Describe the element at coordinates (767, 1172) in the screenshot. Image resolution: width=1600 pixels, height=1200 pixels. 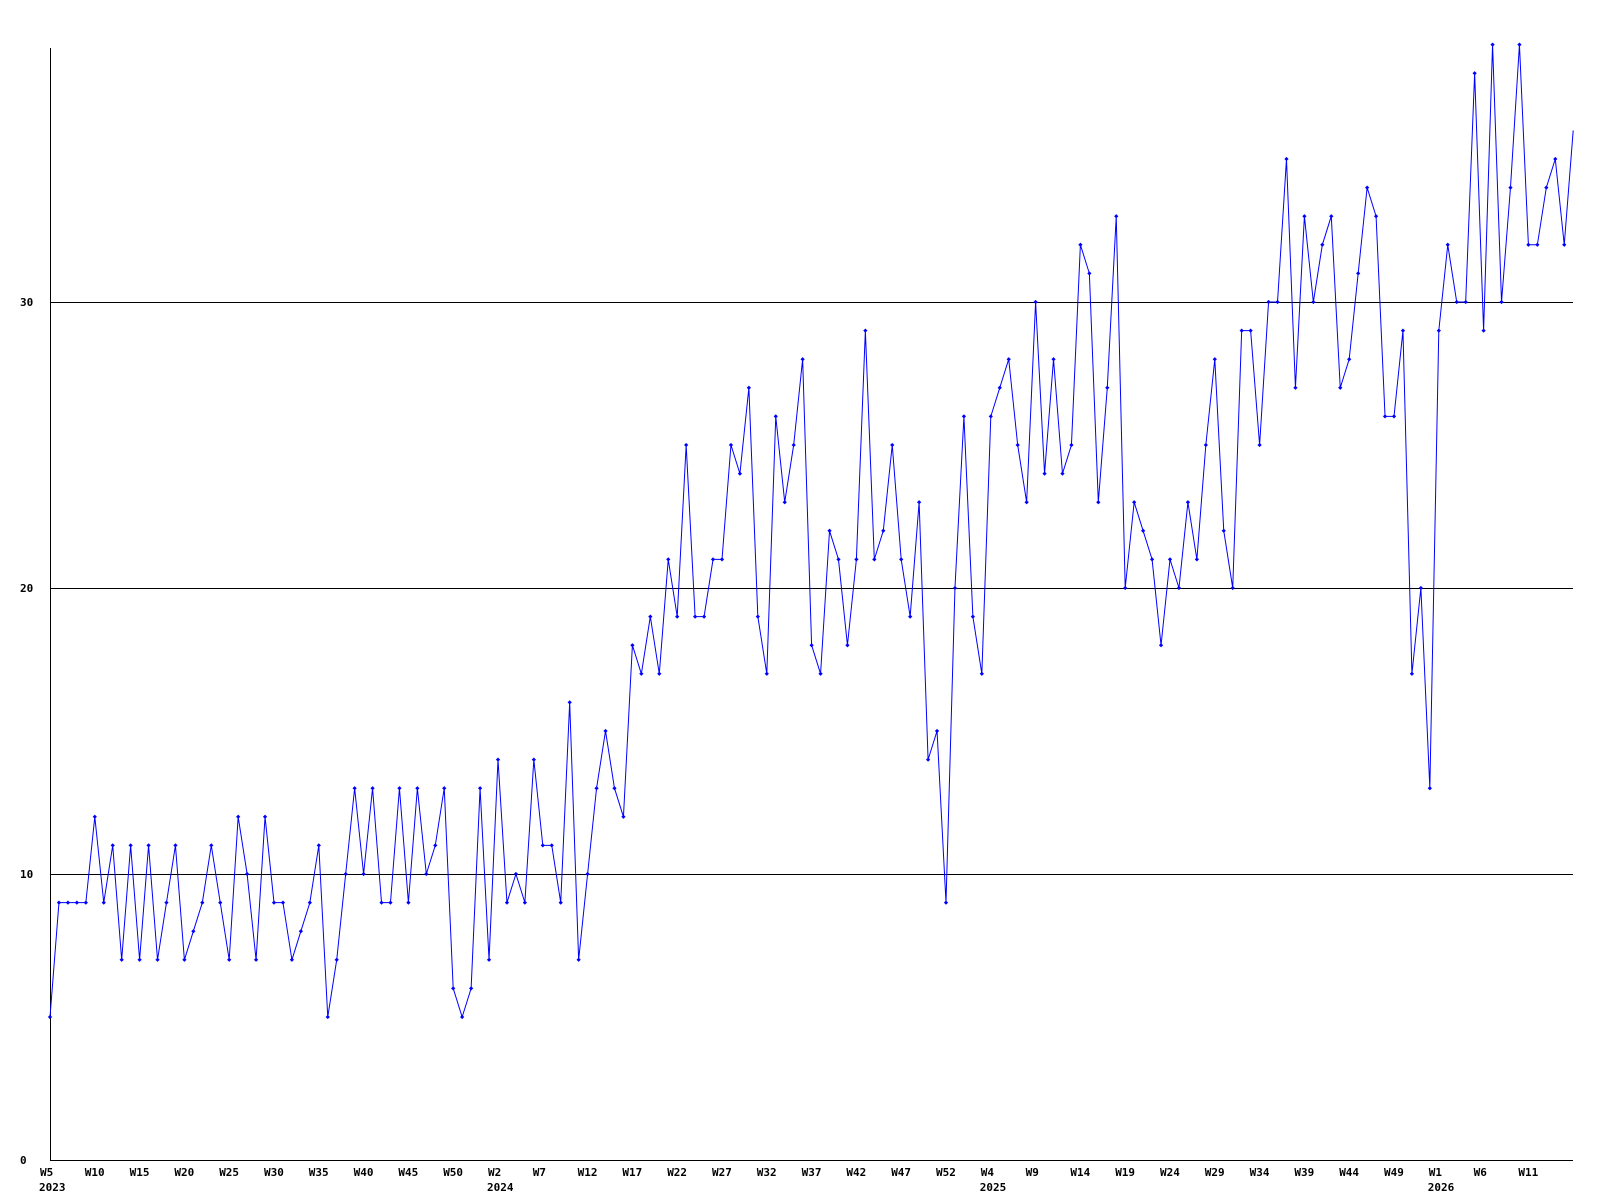
I see `x-tick-label: W32` at that location.